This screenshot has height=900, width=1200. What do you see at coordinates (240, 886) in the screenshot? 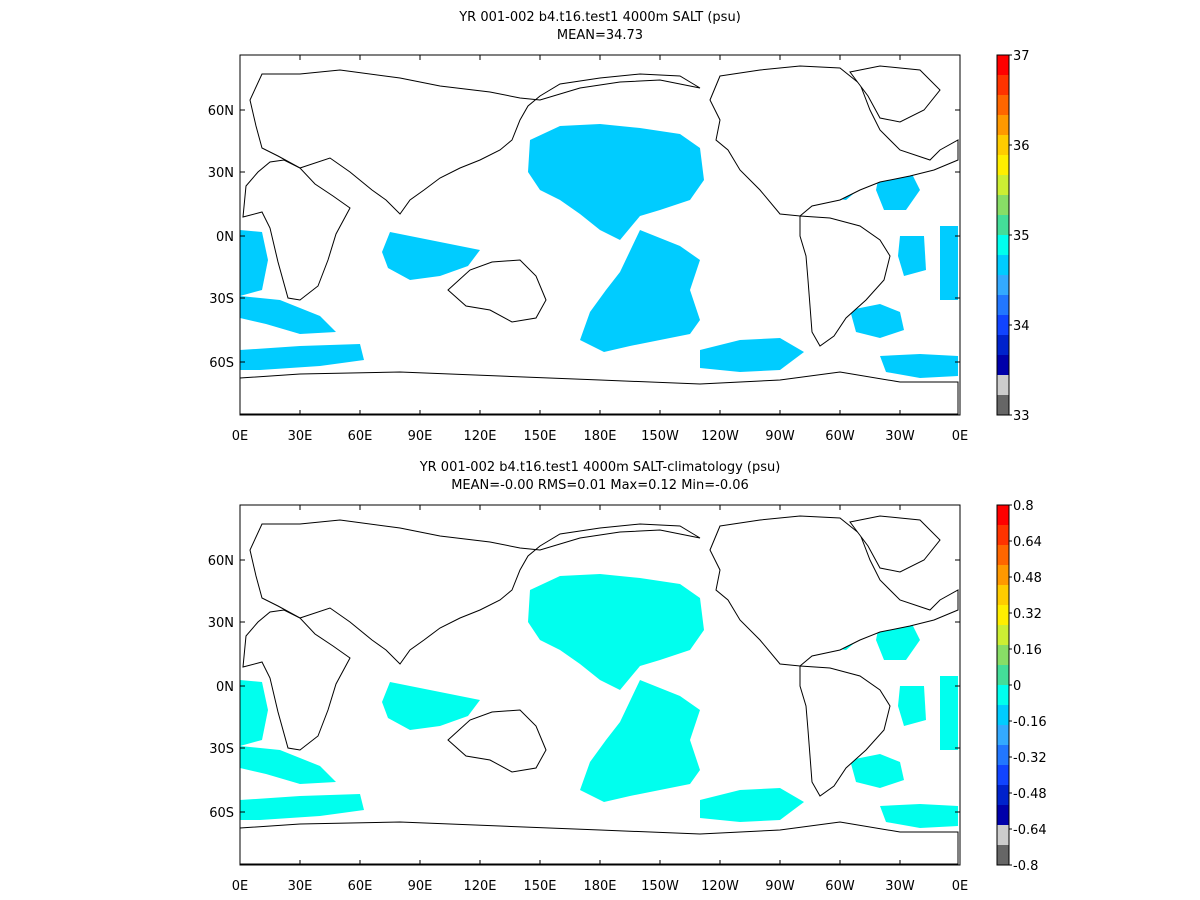
I see `x-tick-label: 0E` at bounding box center [240, 886].